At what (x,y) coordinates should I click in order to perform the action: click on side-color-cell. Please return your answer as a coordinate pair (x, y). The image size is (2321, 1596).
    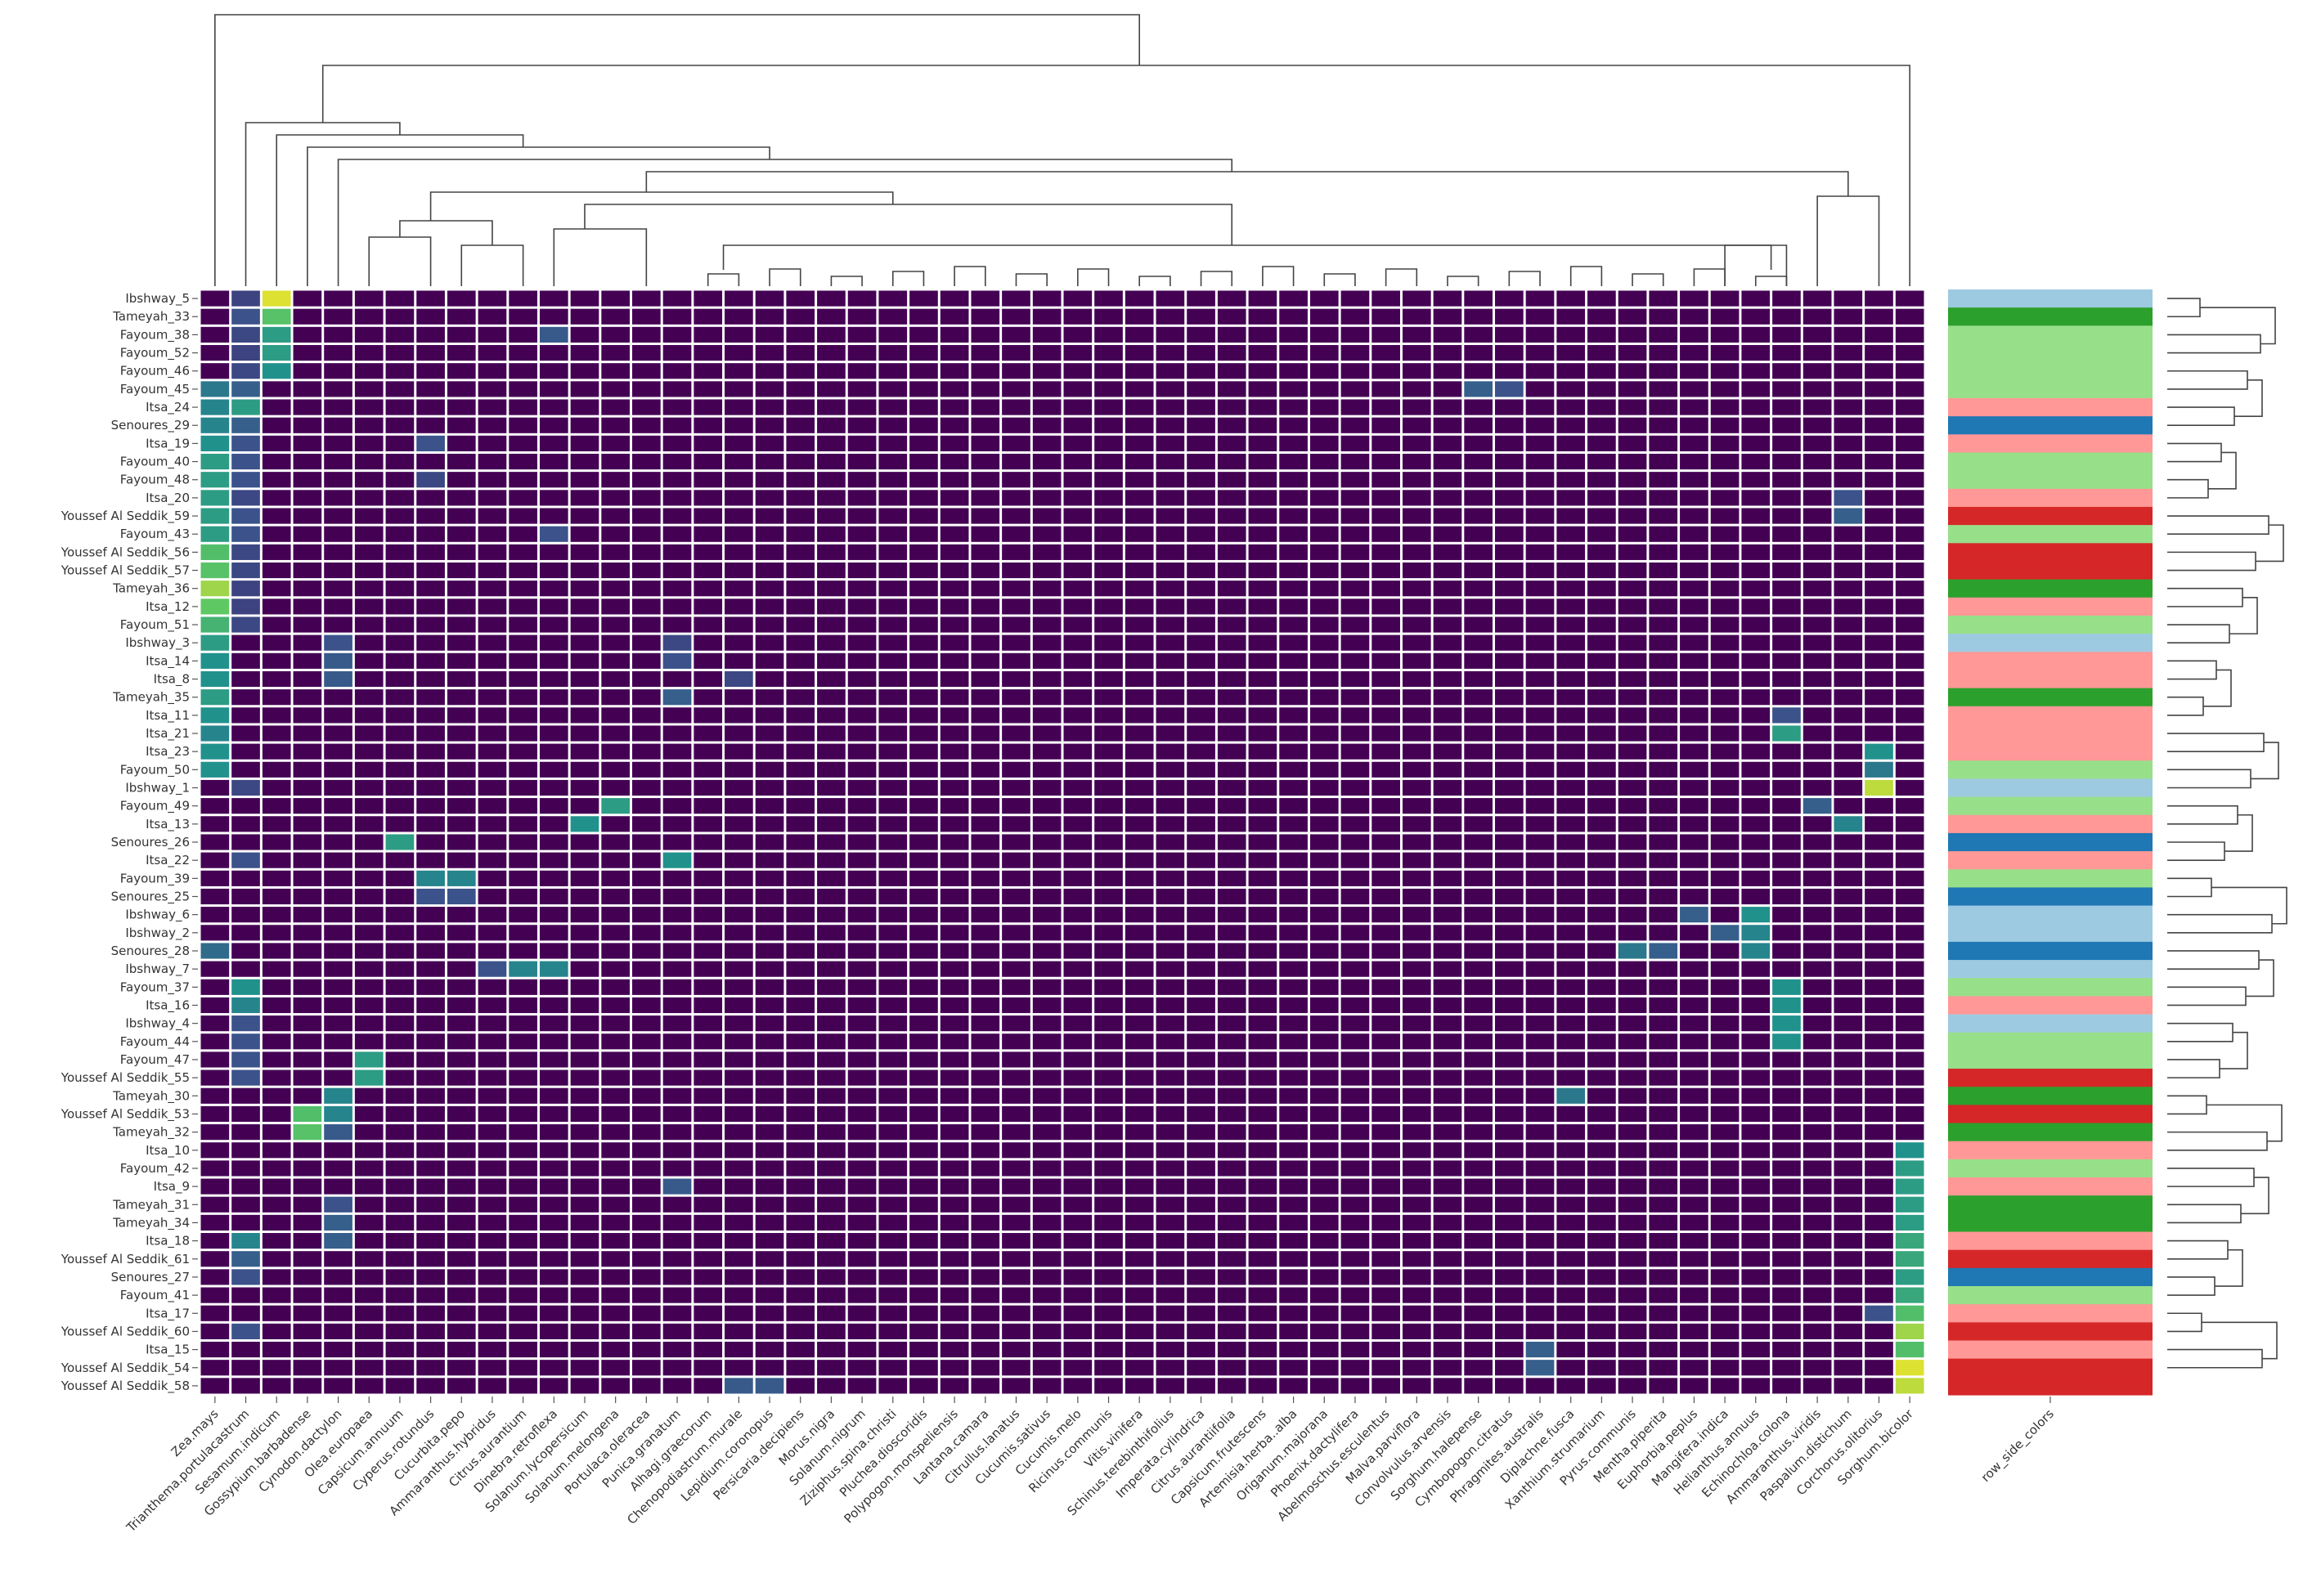
    Looking at the image, I should click on (2050, 1059).